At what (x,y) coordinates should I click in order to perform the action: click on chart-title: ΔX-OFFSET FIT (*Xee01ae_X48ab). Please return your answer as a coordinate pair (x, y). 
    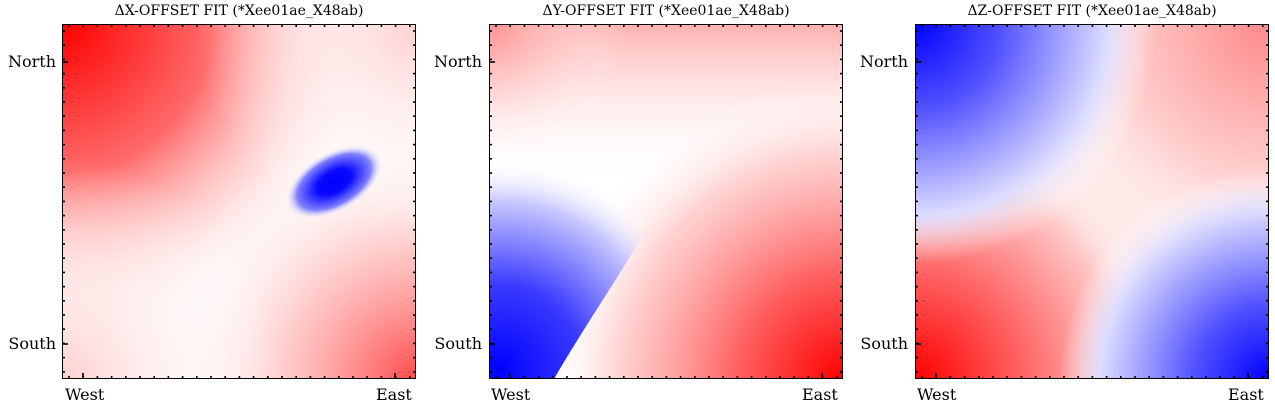
    Looking at the image, I should click on (239, 11).